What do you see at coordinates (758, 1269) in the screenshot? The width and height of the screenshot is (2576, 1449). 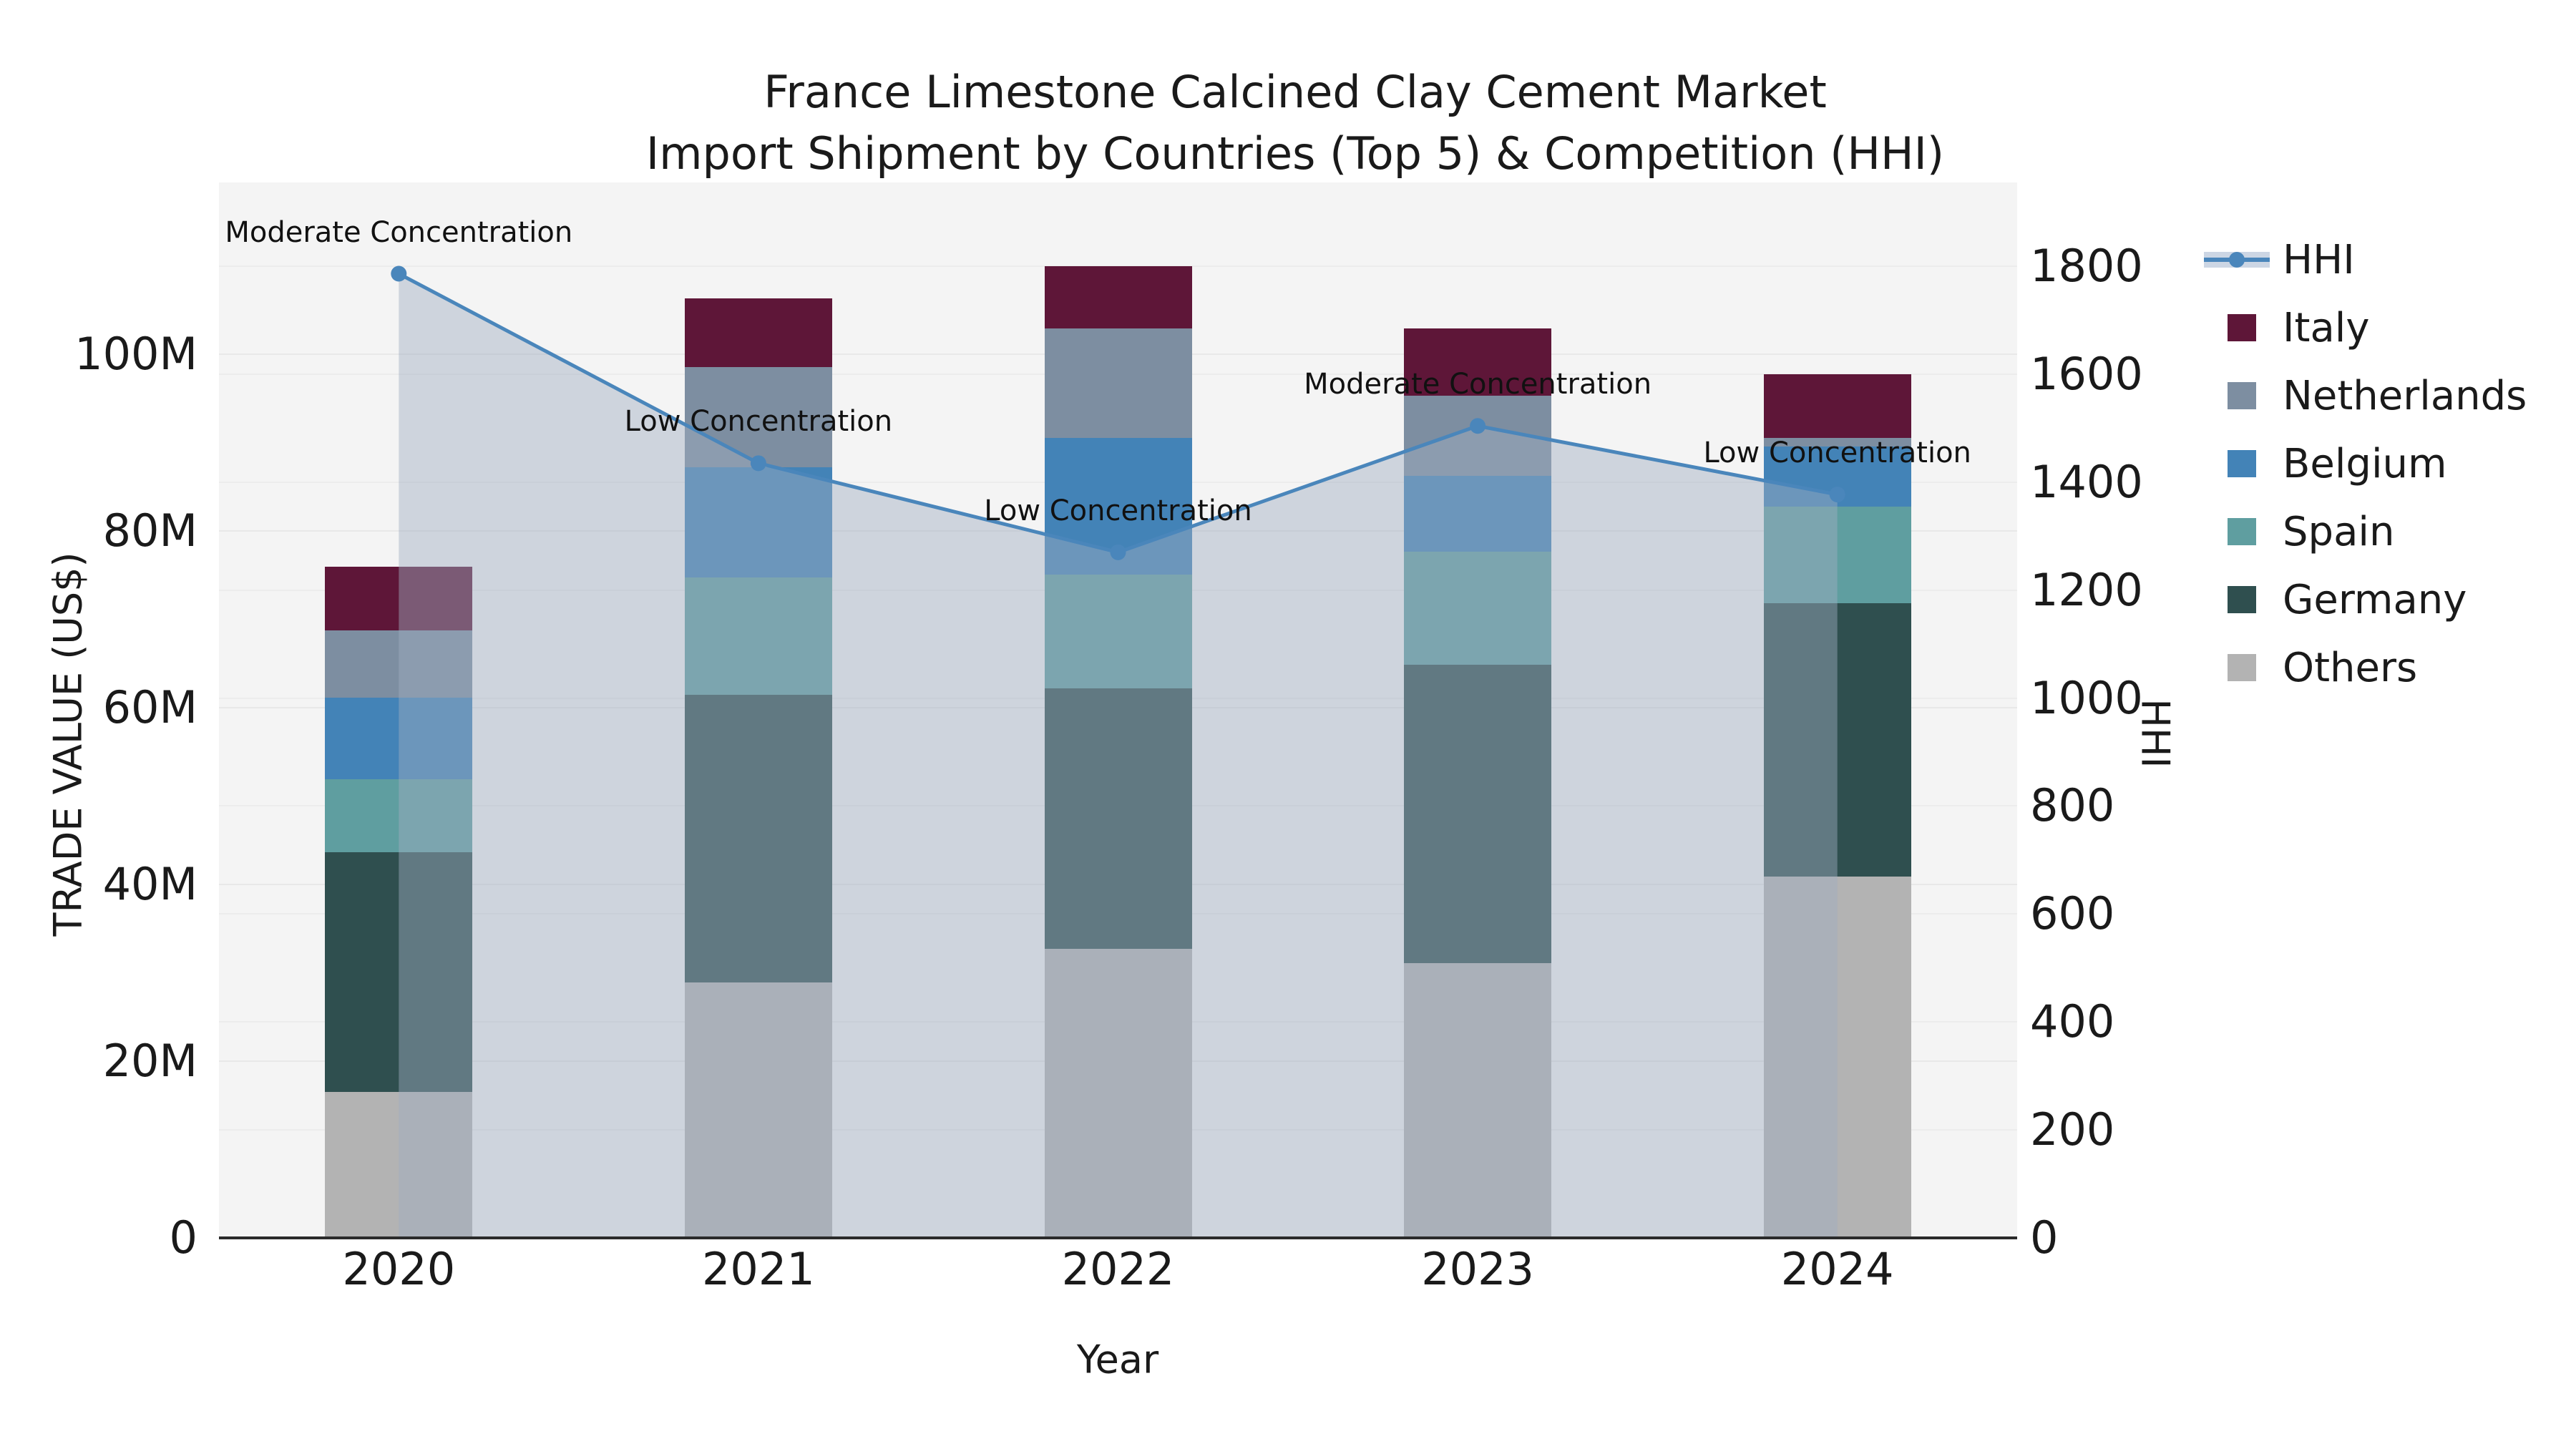 I see `x-tick-year: 2021` at bounding box center [758, 1269].